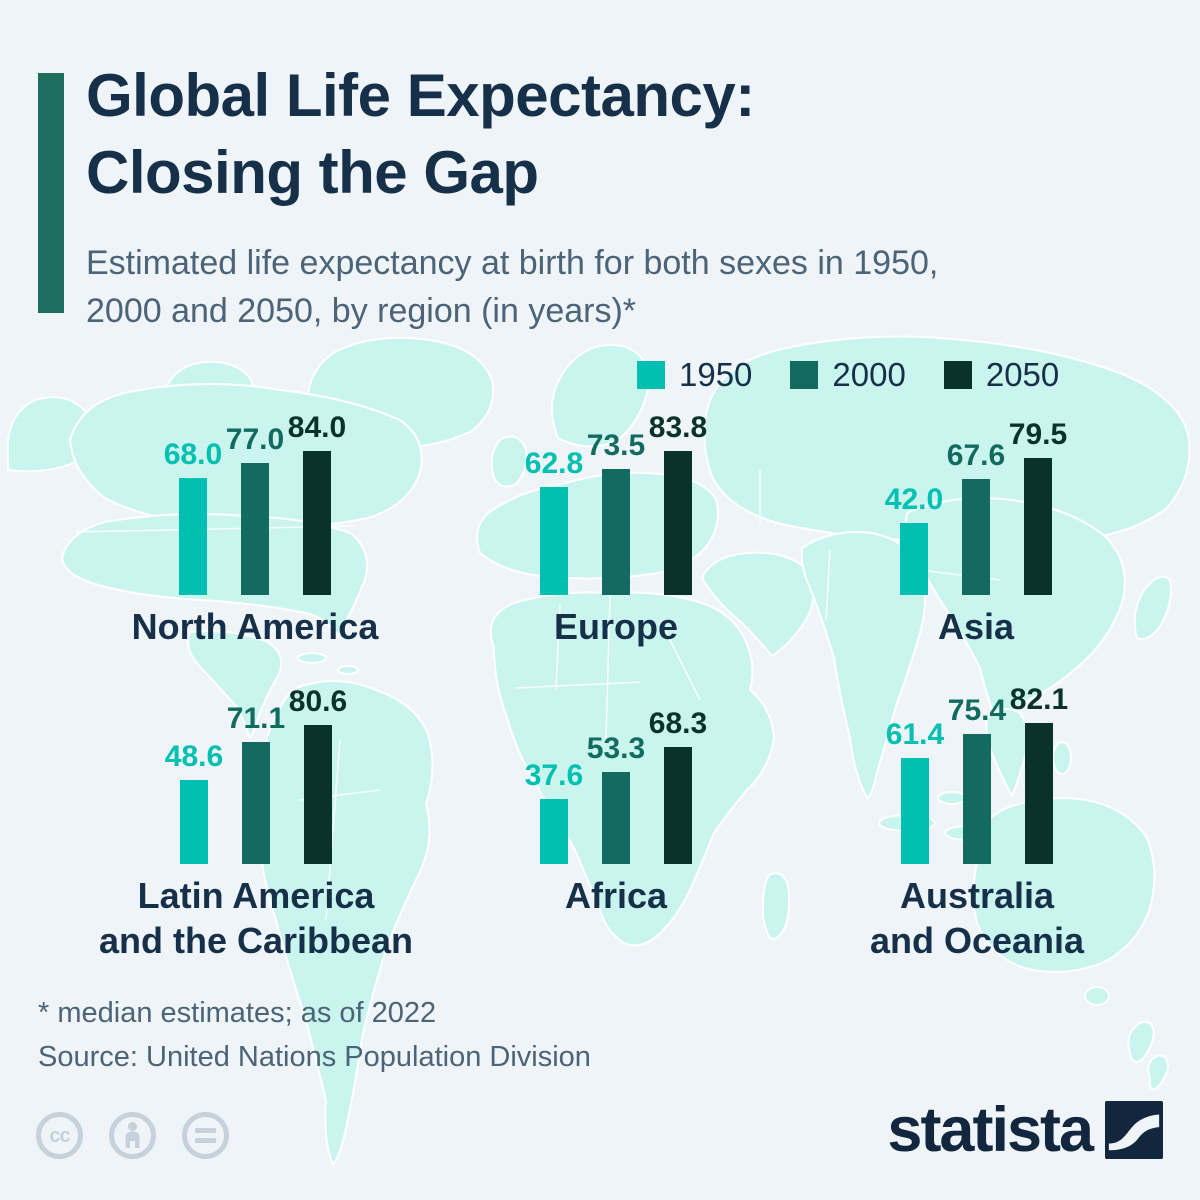 Image resolution: width=1200 pixels, height=1200 pixels. I want to click on region-label: Europe, so click(616, 627).